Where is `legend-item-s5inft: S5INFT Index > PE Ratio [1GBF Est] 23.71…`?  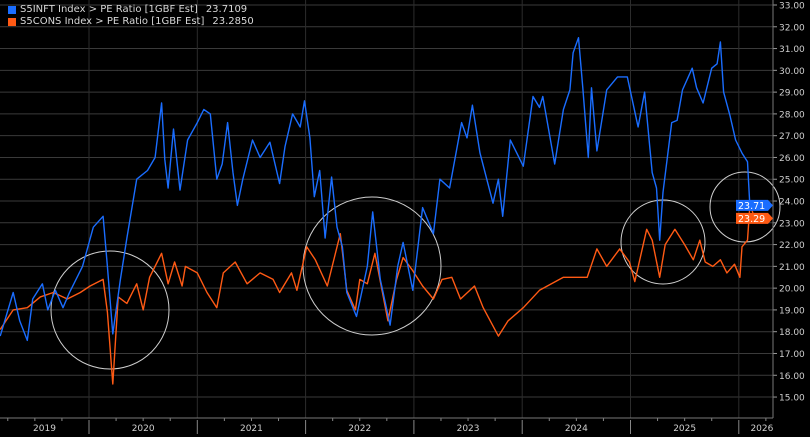 legend-item-s5inft: S5INFT Index > PE Ratio [1GBF Est] 23.71… is located at coordinates (131, 10).